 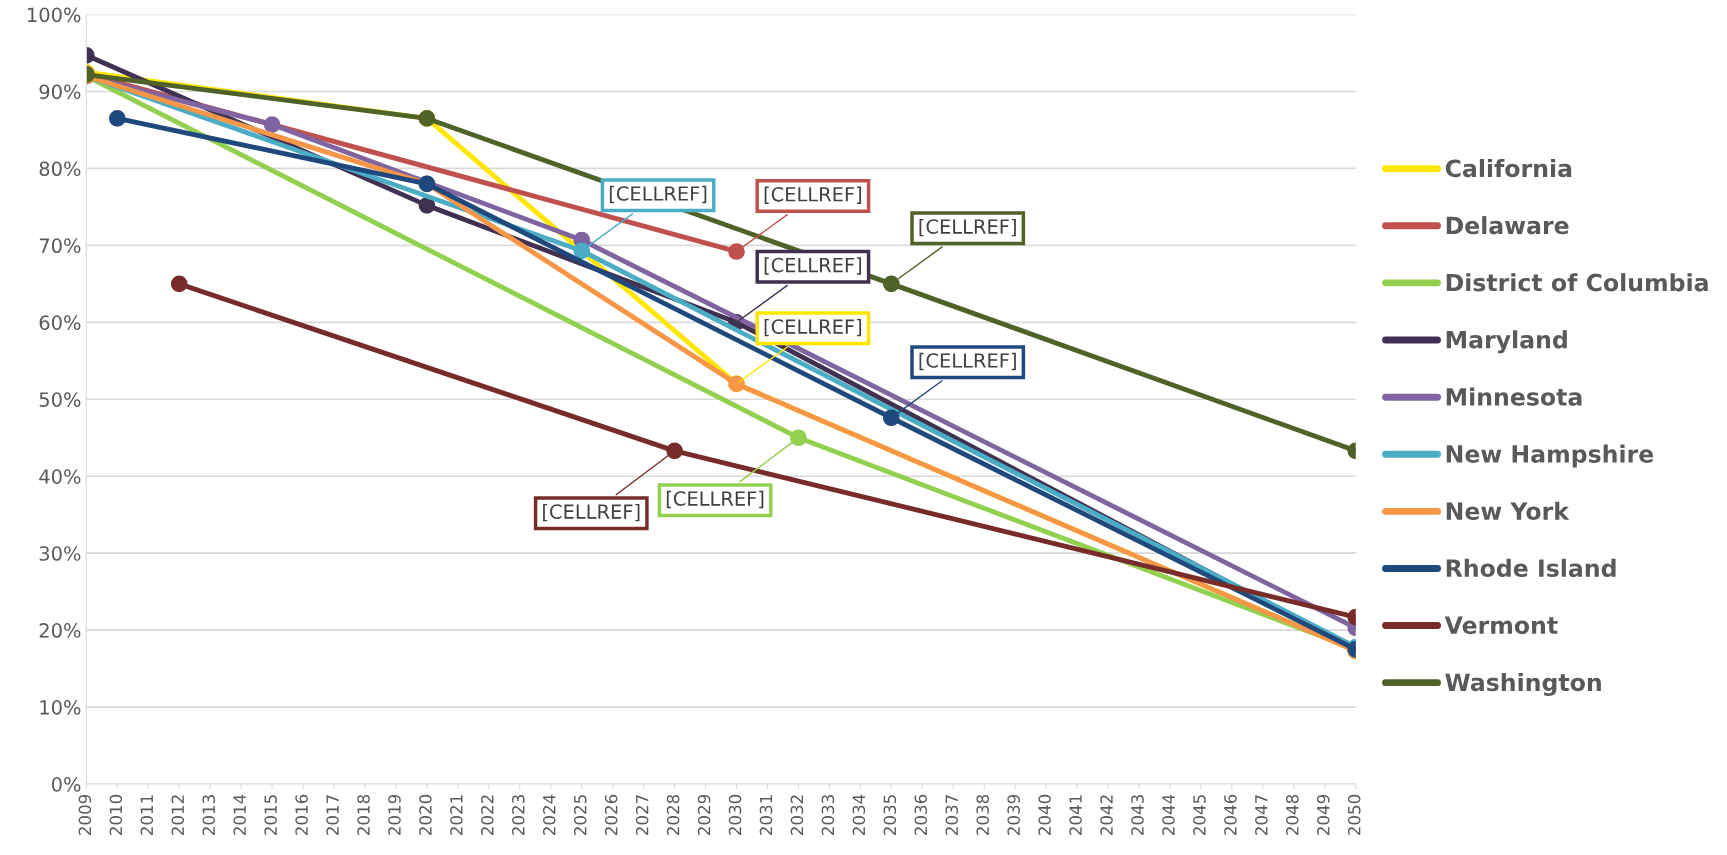 What do you see at coordinates (116, 814) in the screenshot?
I see `x-tick-label: 2010` at bounding box center [116, 814].